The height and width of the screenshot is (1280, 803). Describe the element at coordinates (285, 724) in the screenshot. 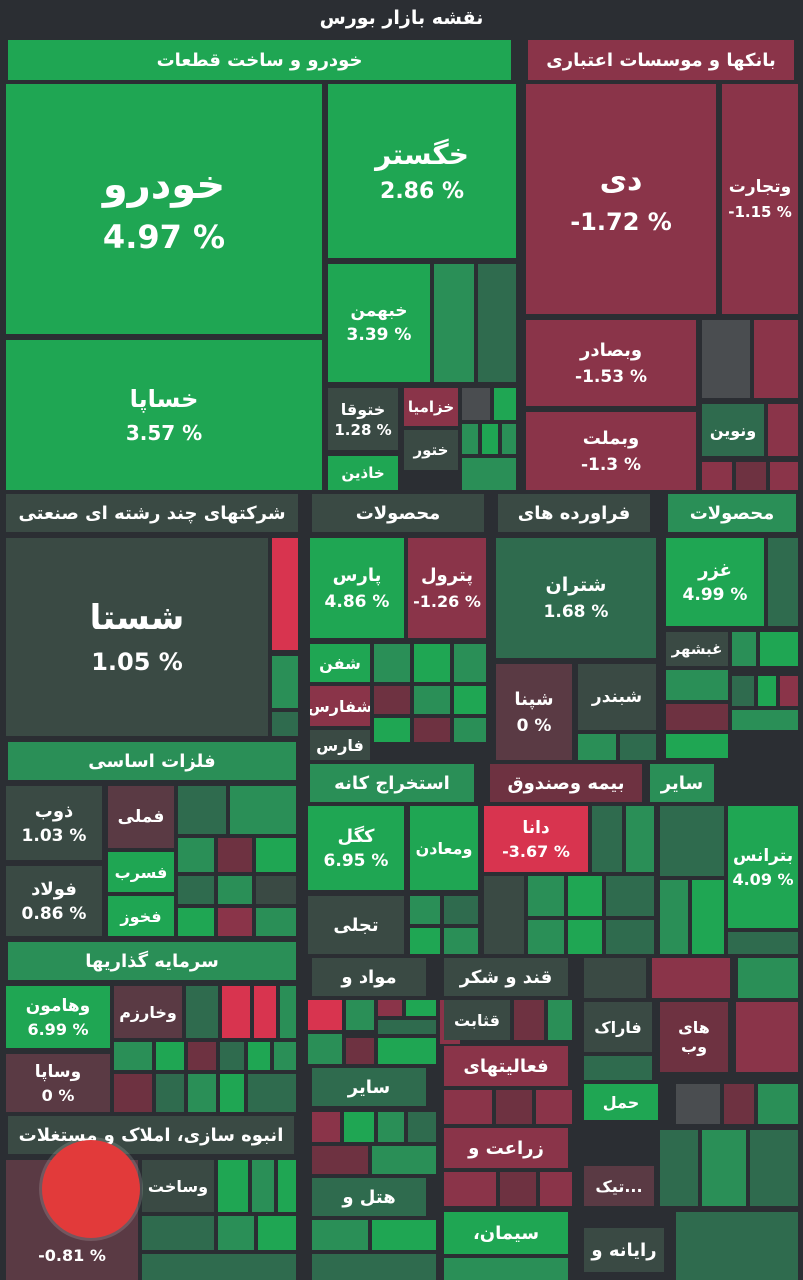

I see `cell-filler-c3` at that location.